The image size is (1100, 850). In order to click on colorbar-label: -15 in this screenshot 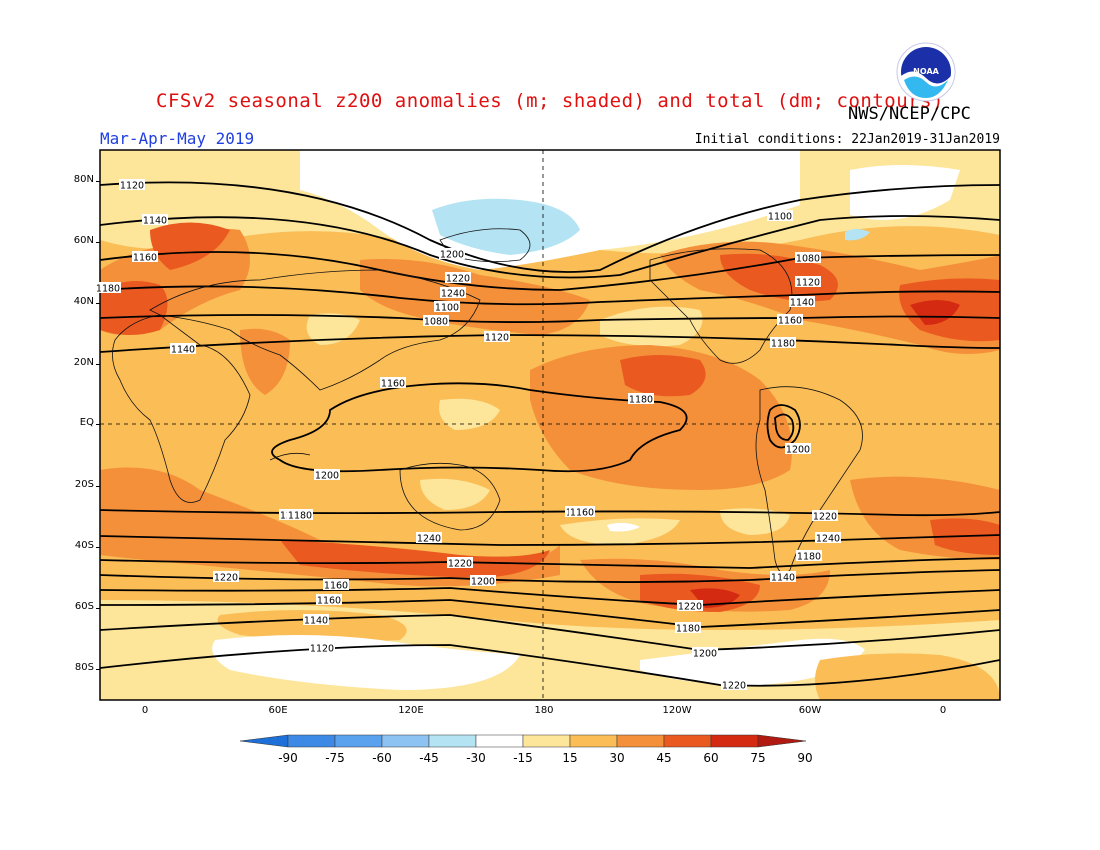, I will do `click(523, 758)`.